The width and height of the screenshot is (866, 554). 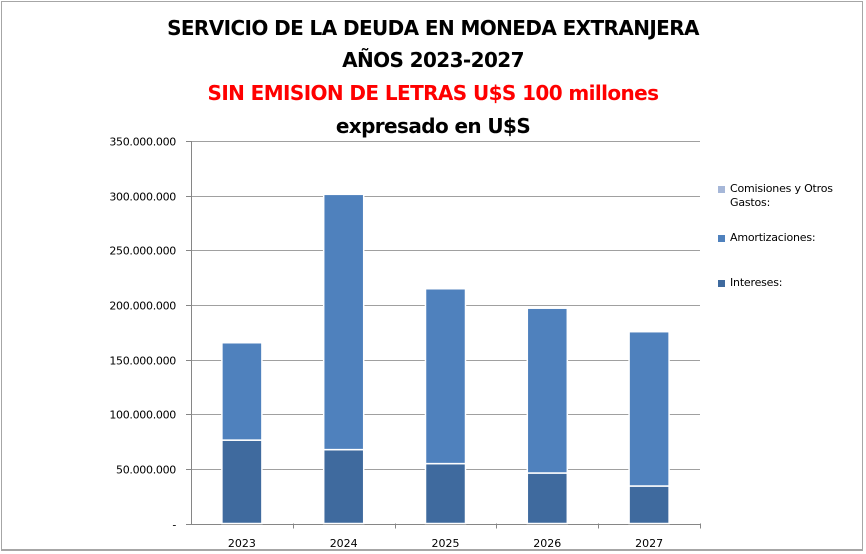 I want to click on bar-intereses-2027, so click(x=649, y=505).